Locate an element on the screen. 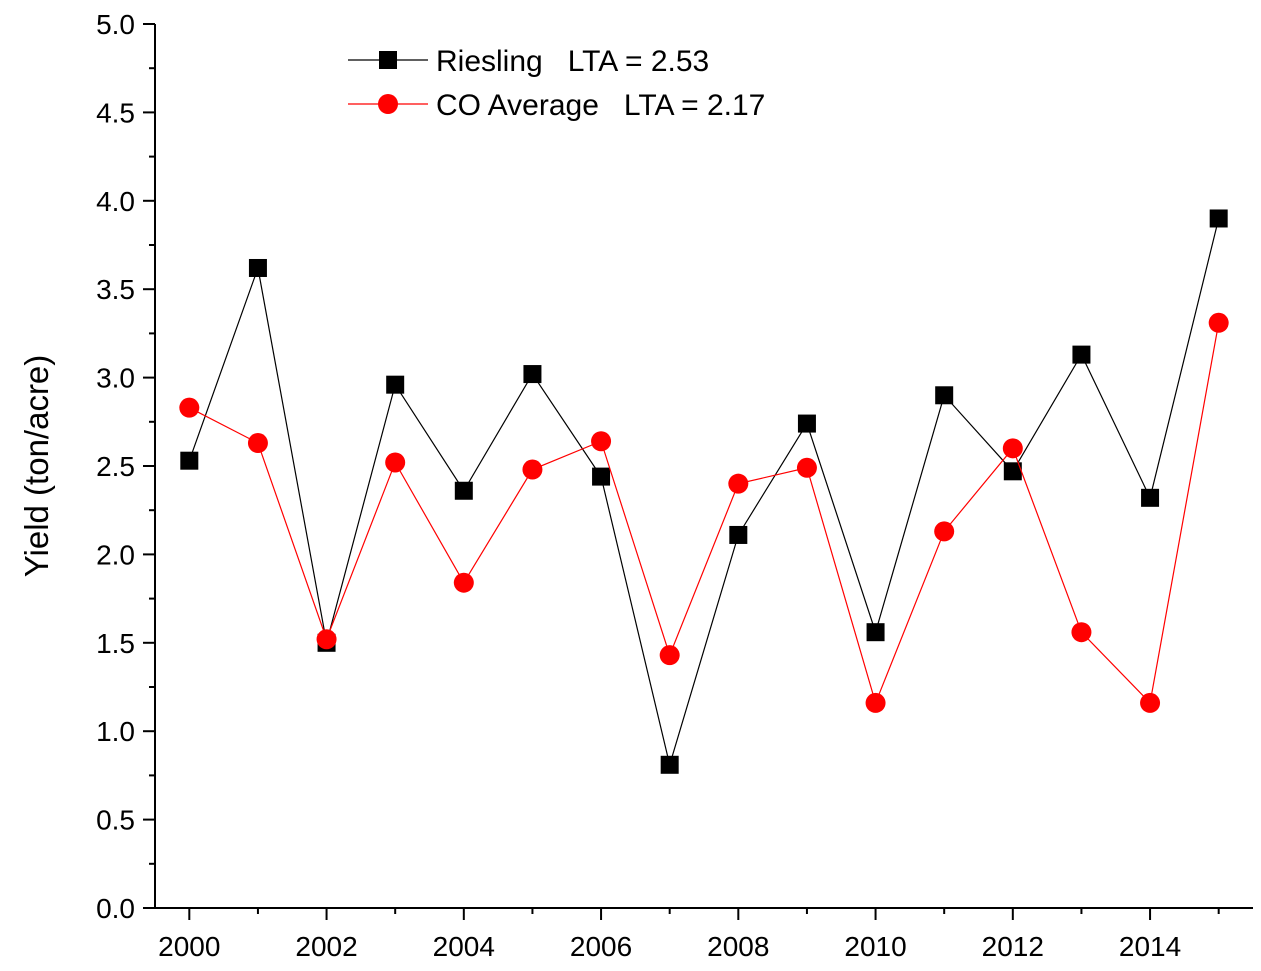  x-tick-label: 2000 is located at coordinates (189, 946).